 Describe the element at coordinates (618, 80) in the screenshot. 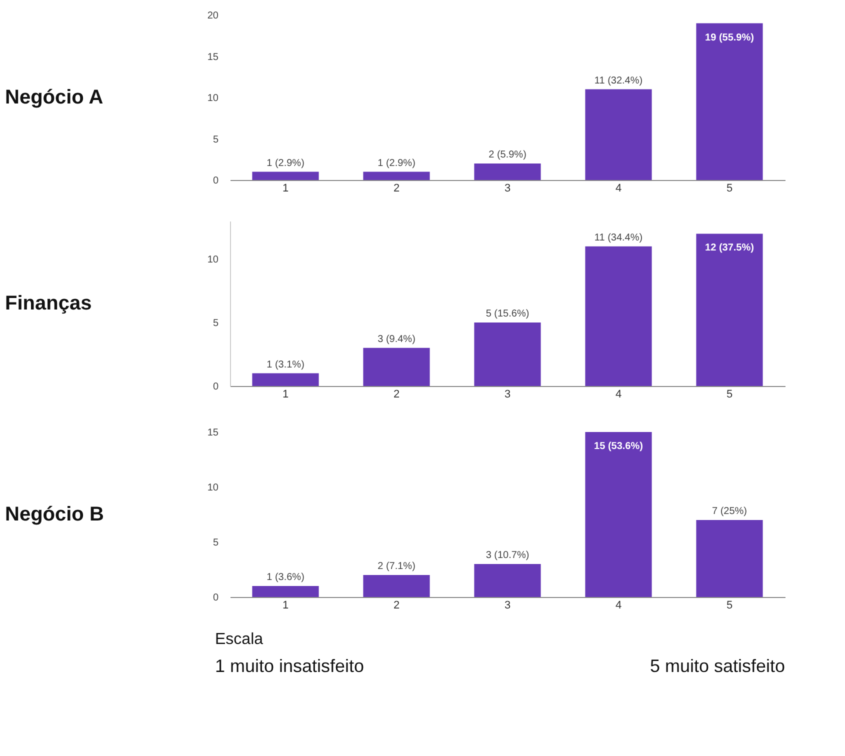

I see `data-label: 11 (32.4%)` at that location.